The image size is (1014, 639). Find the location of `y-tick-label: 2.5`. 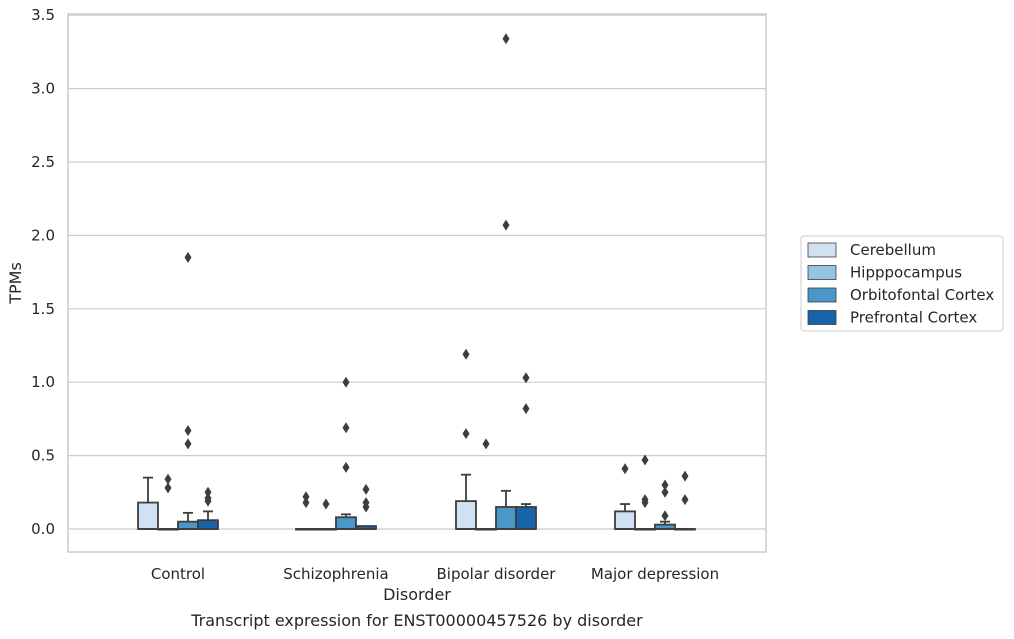

y-tick-label: 2.5 is located at coordinates (43, 162).